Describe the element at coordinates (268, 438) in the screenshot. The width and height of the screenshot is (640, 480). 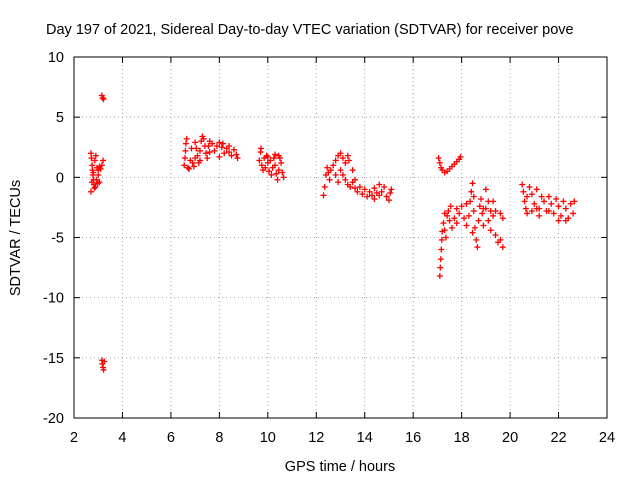
I see `x-tick-label: 10` at that location.